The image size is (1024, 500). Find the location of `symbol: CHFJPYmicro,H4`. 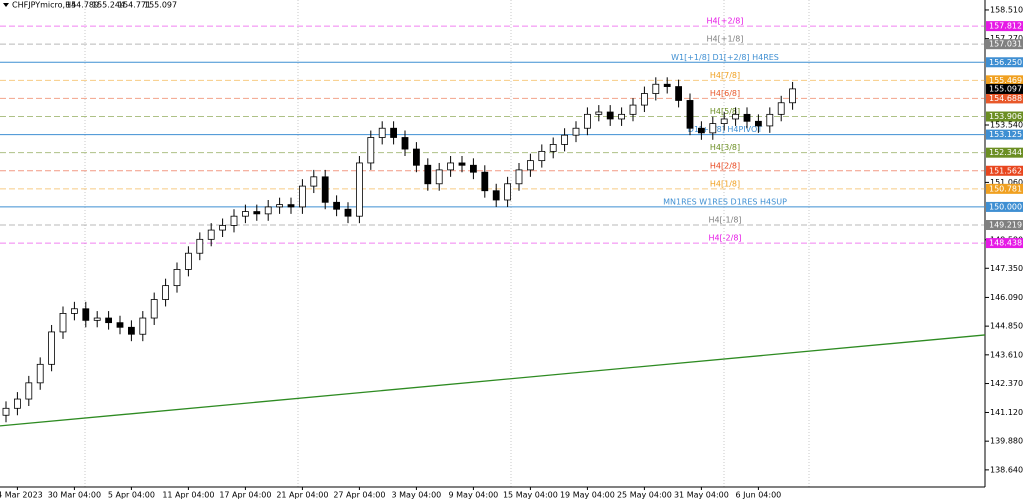

symbol: CHFJPYmicro,H4 is located at coordinates (44, 5).